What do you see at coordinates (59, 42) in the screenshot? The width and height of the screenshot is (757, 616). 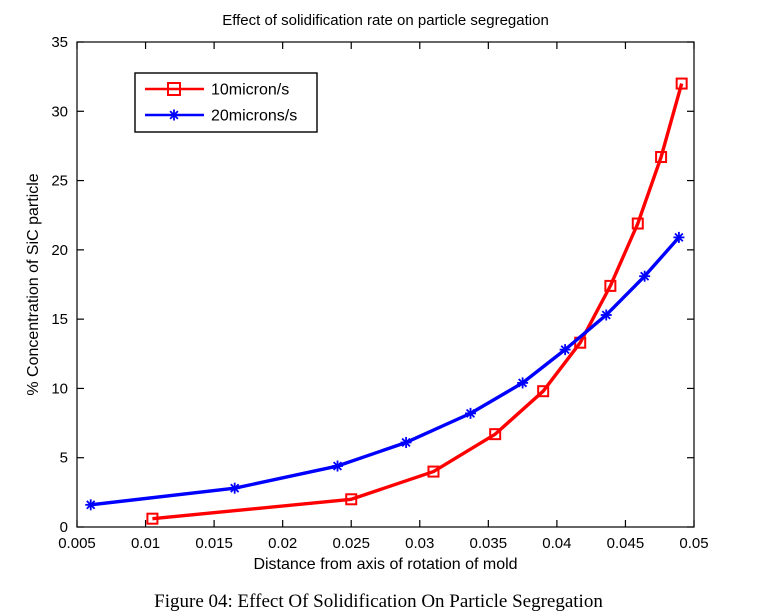 I see `y-tick-label: 35` at bounding box center [59, 42].